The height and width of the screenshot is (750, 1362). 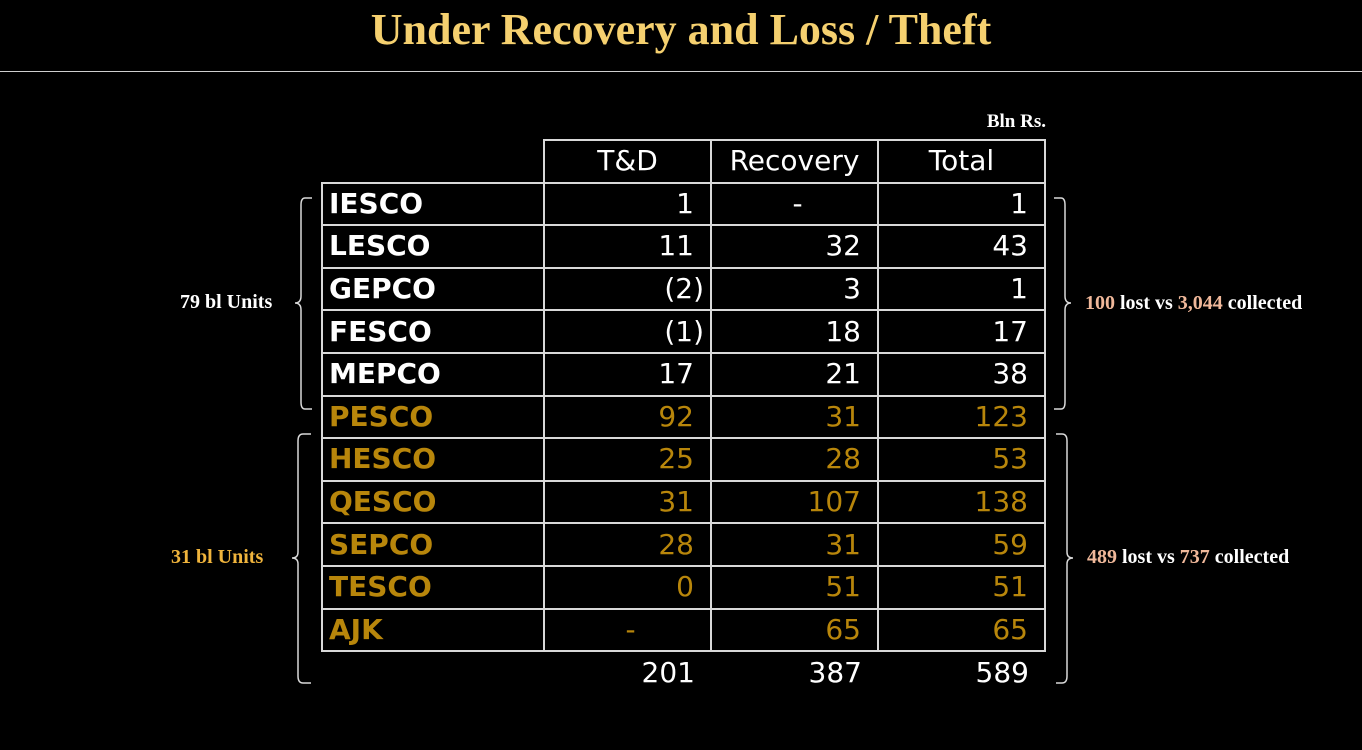 I want to click on row-name: PESCO, so click(x=433, y=417).